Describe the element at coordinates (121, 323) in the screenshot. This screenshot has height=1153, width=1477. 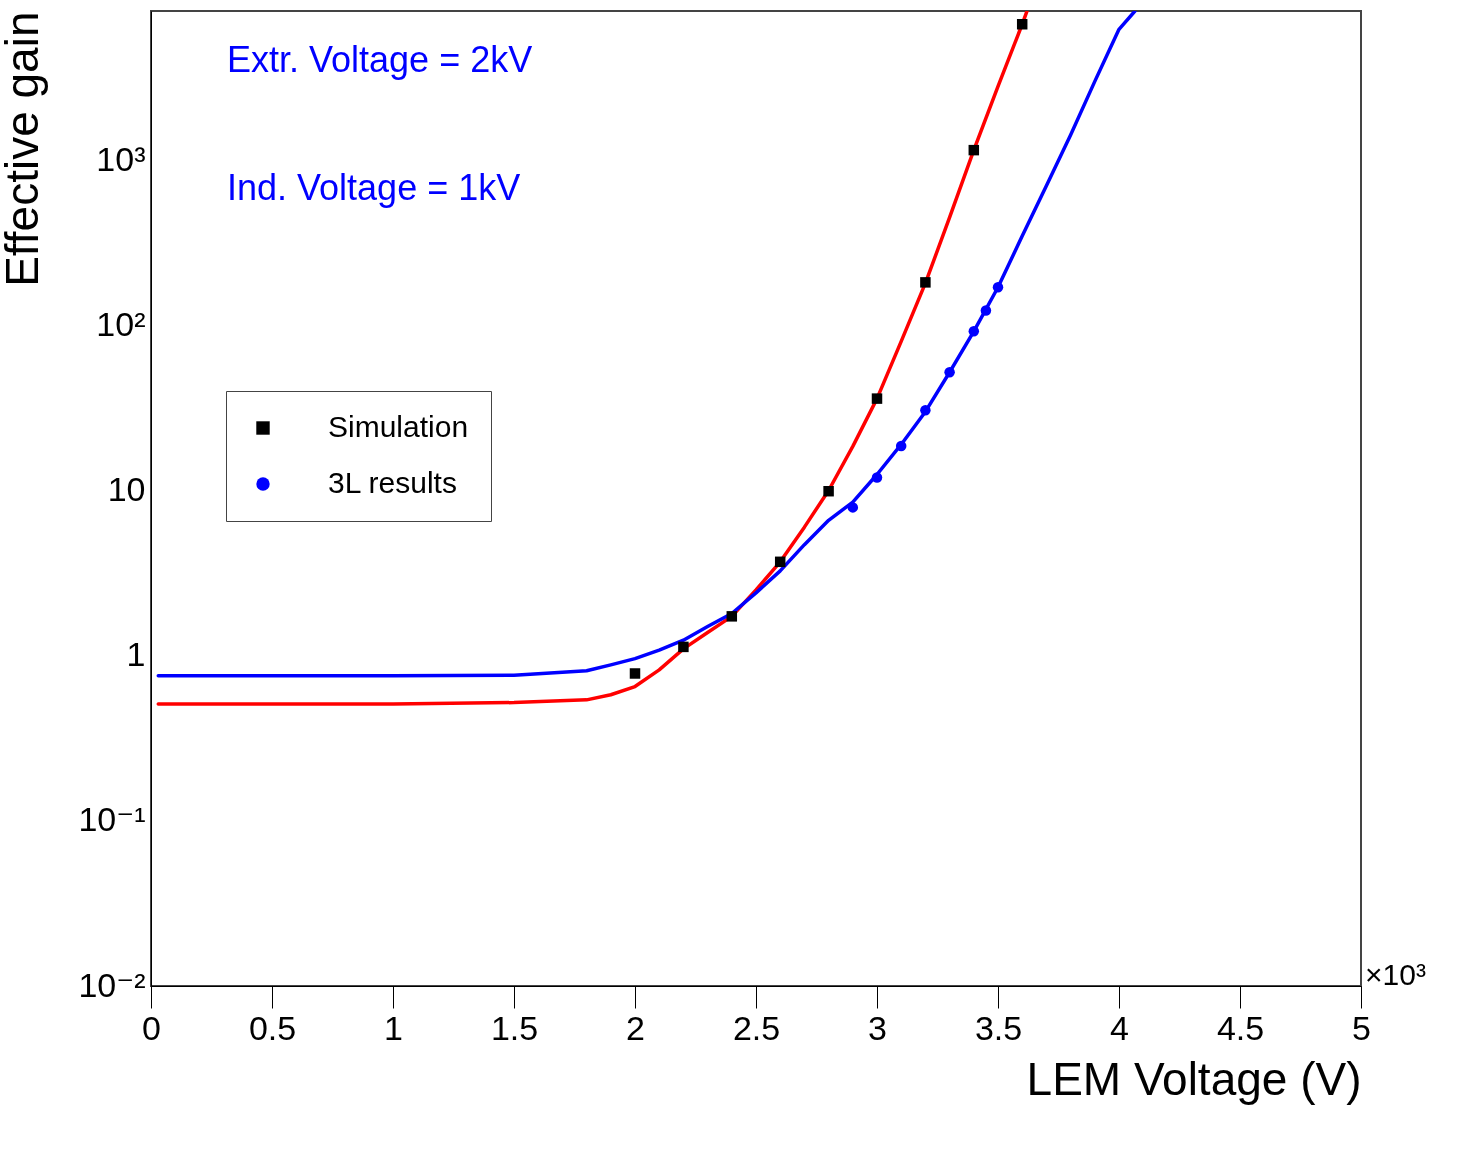
I see `y-tick-label: 10²` at that location.